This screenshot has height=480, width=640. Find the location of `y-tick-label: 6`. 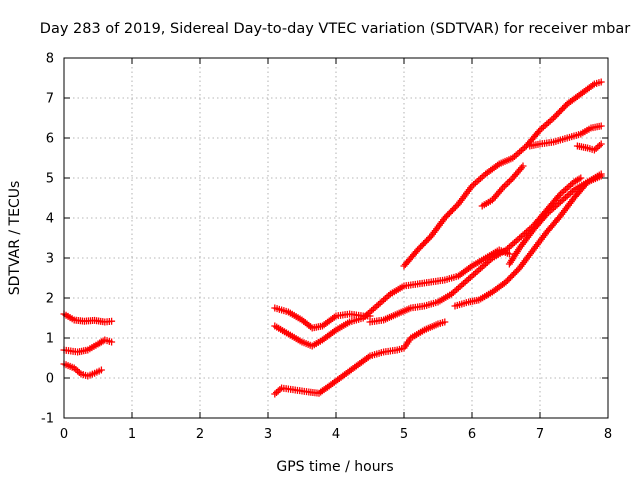

y-tick-label: 6 is located at coordinates (50, 139).